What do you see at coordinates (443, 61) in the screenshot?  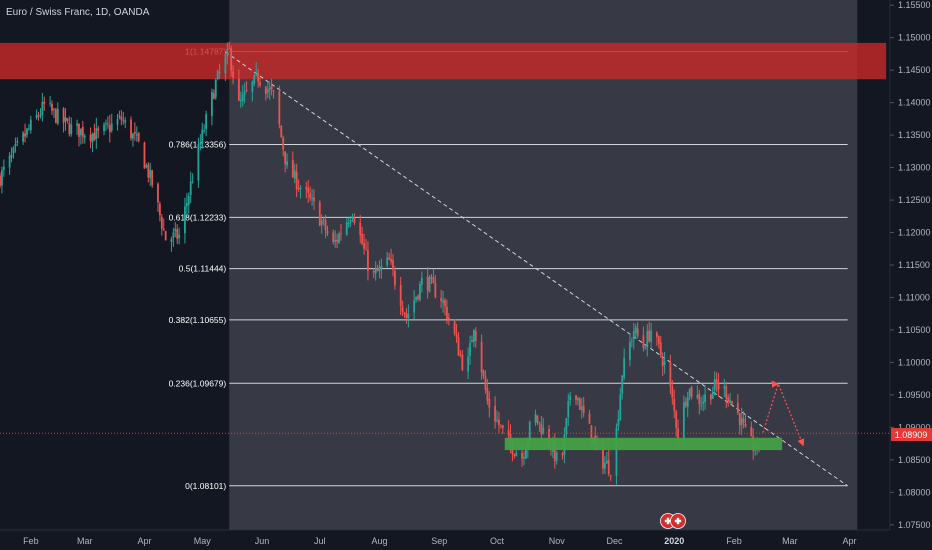 I see `resistance-zone` at bounding box center [443, 61].